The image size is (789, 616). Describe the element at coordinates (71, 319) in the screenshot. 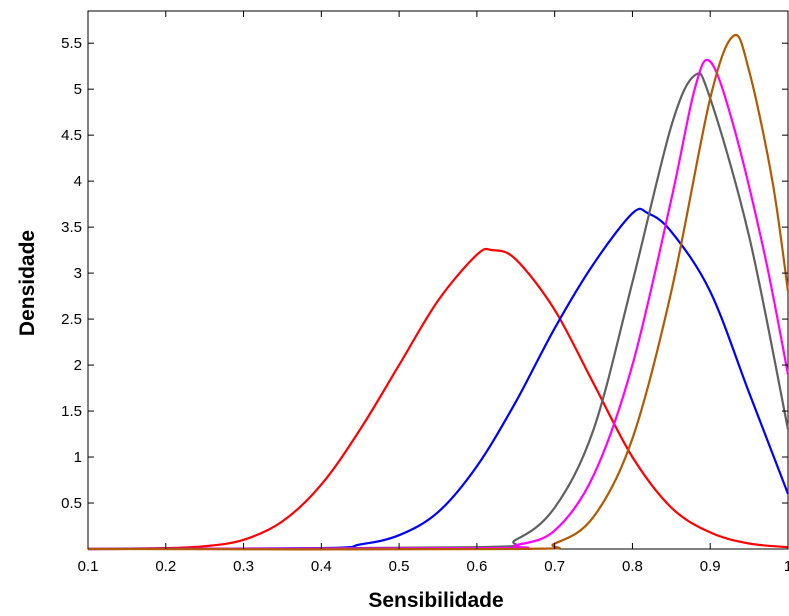

I see `y-tick-label: 2.5` at that location.